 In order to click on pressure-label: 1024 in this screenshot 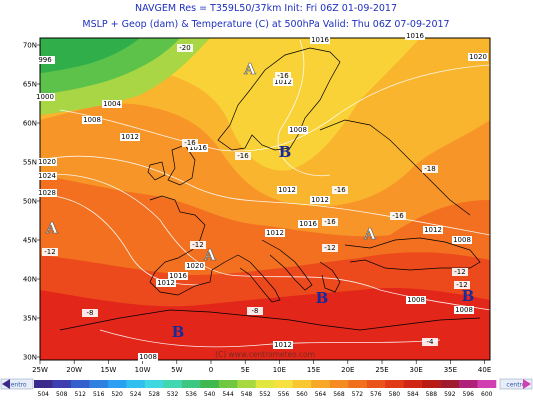, I will do `click(47, 176)`.